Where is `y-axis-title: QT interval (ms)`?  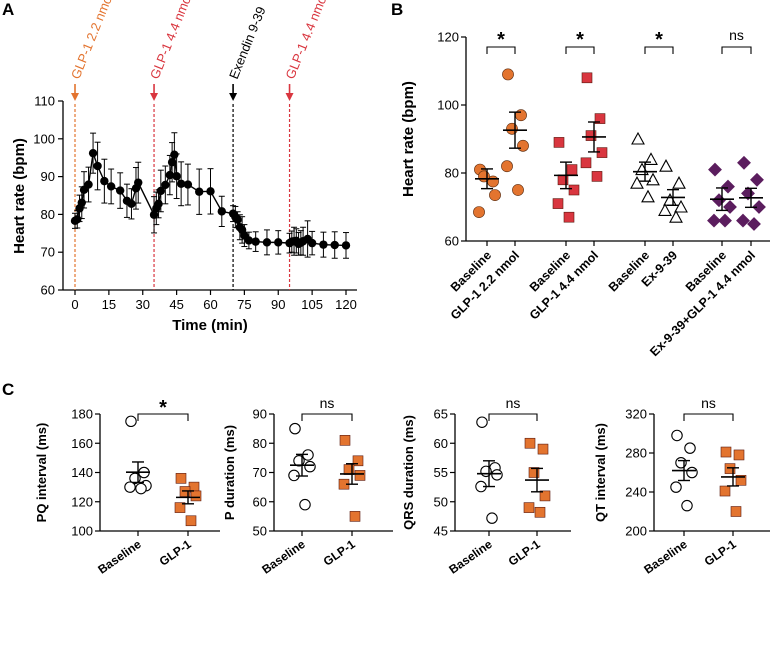
y-axis-title: QT interval (ms) is located at coordinates (600, 472).